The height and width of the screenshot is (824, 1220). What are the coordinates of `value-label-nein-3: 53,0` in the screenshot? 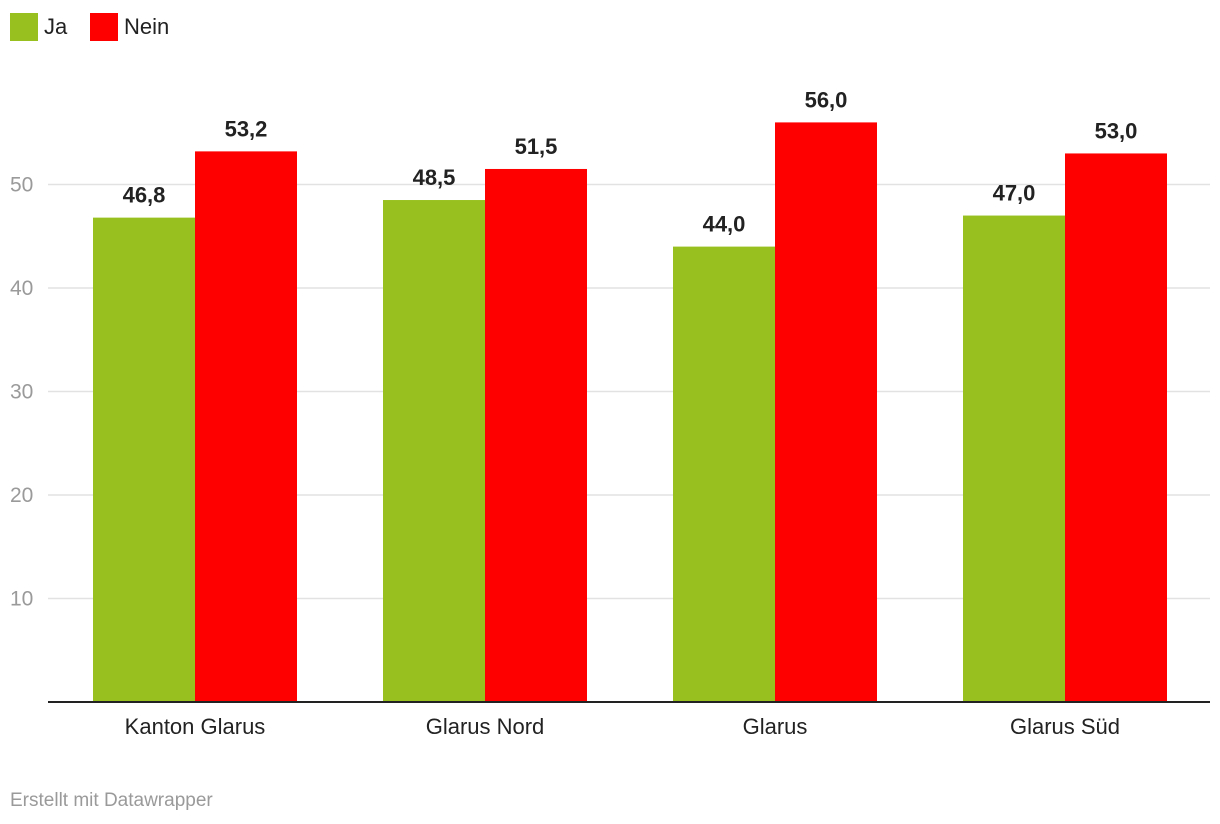 It's located at (1116, 130).